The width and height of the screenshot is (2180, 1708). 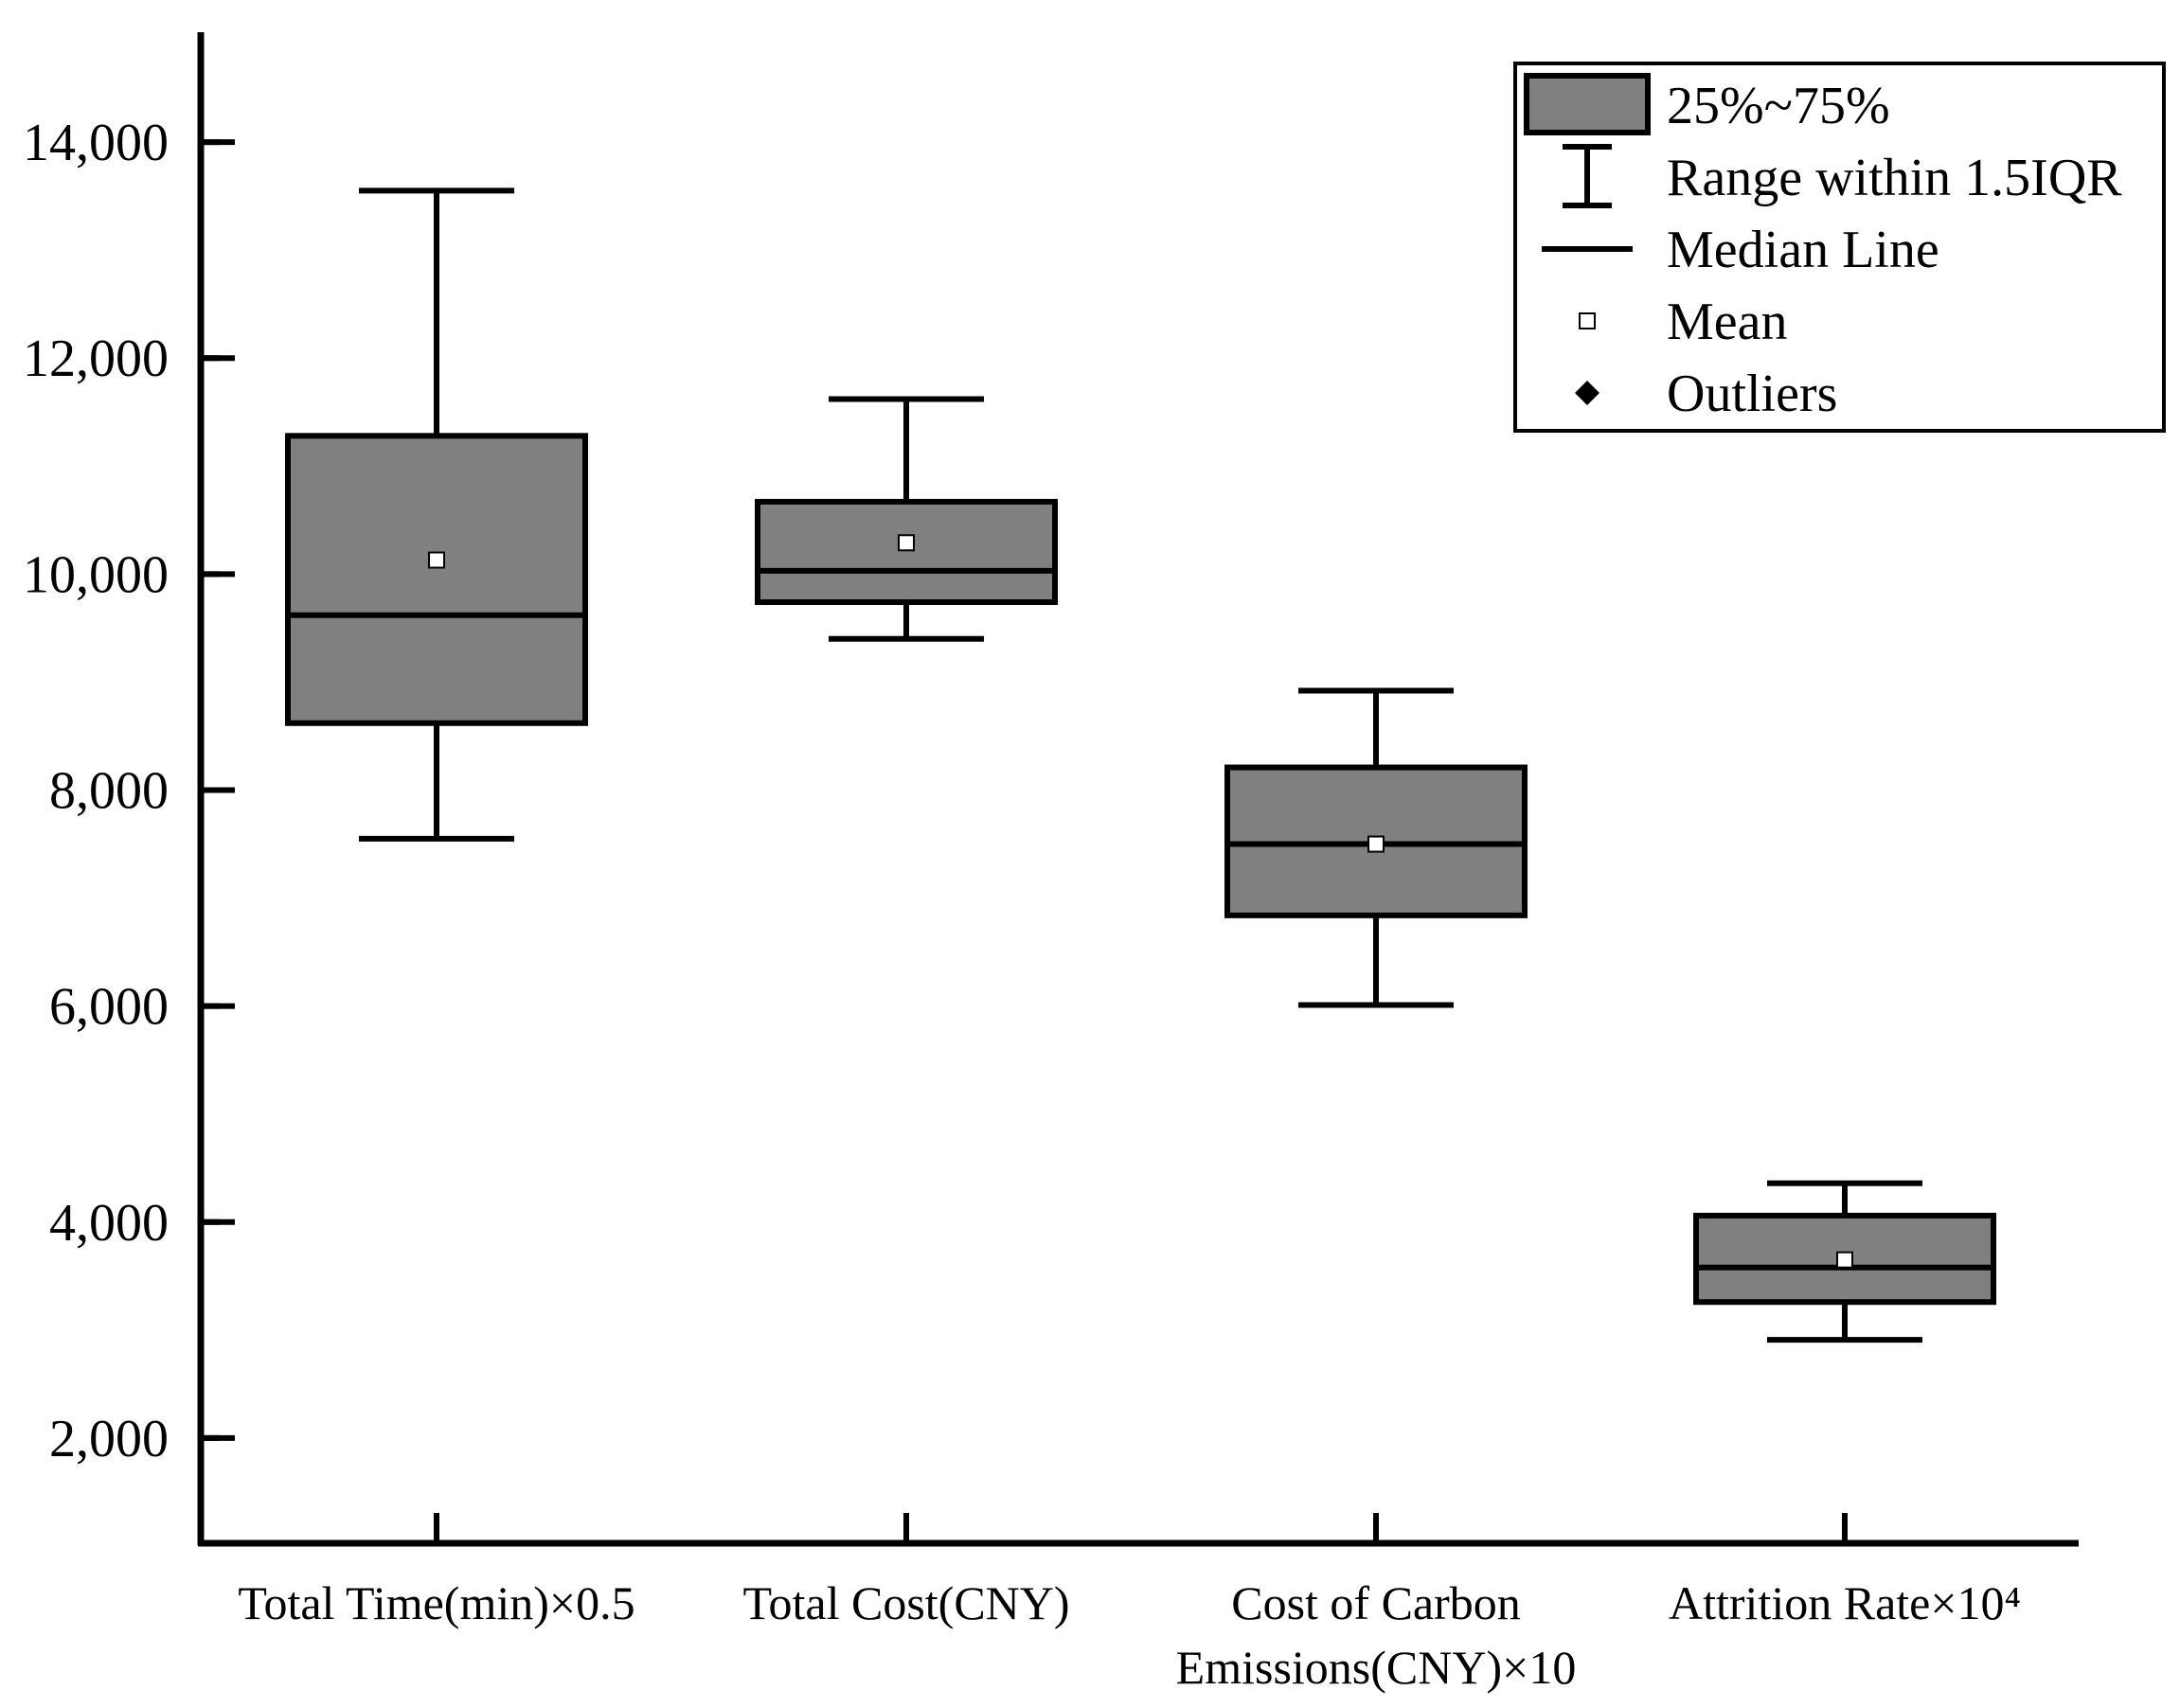 I want to click on legend-item-outlier: Outliers, so click(x=1706, y=394).